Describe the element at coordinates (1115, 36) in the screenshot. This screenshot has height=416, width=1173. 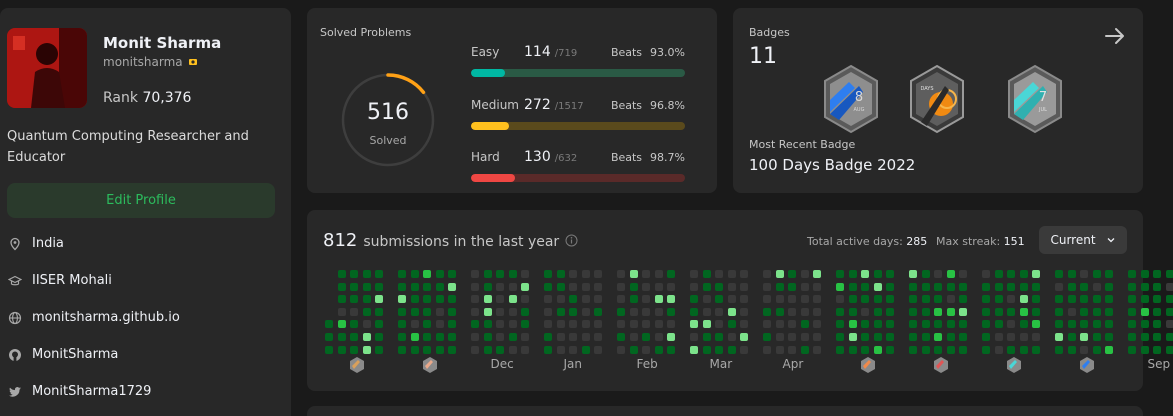
I see `arrow-right-icon` at that location.